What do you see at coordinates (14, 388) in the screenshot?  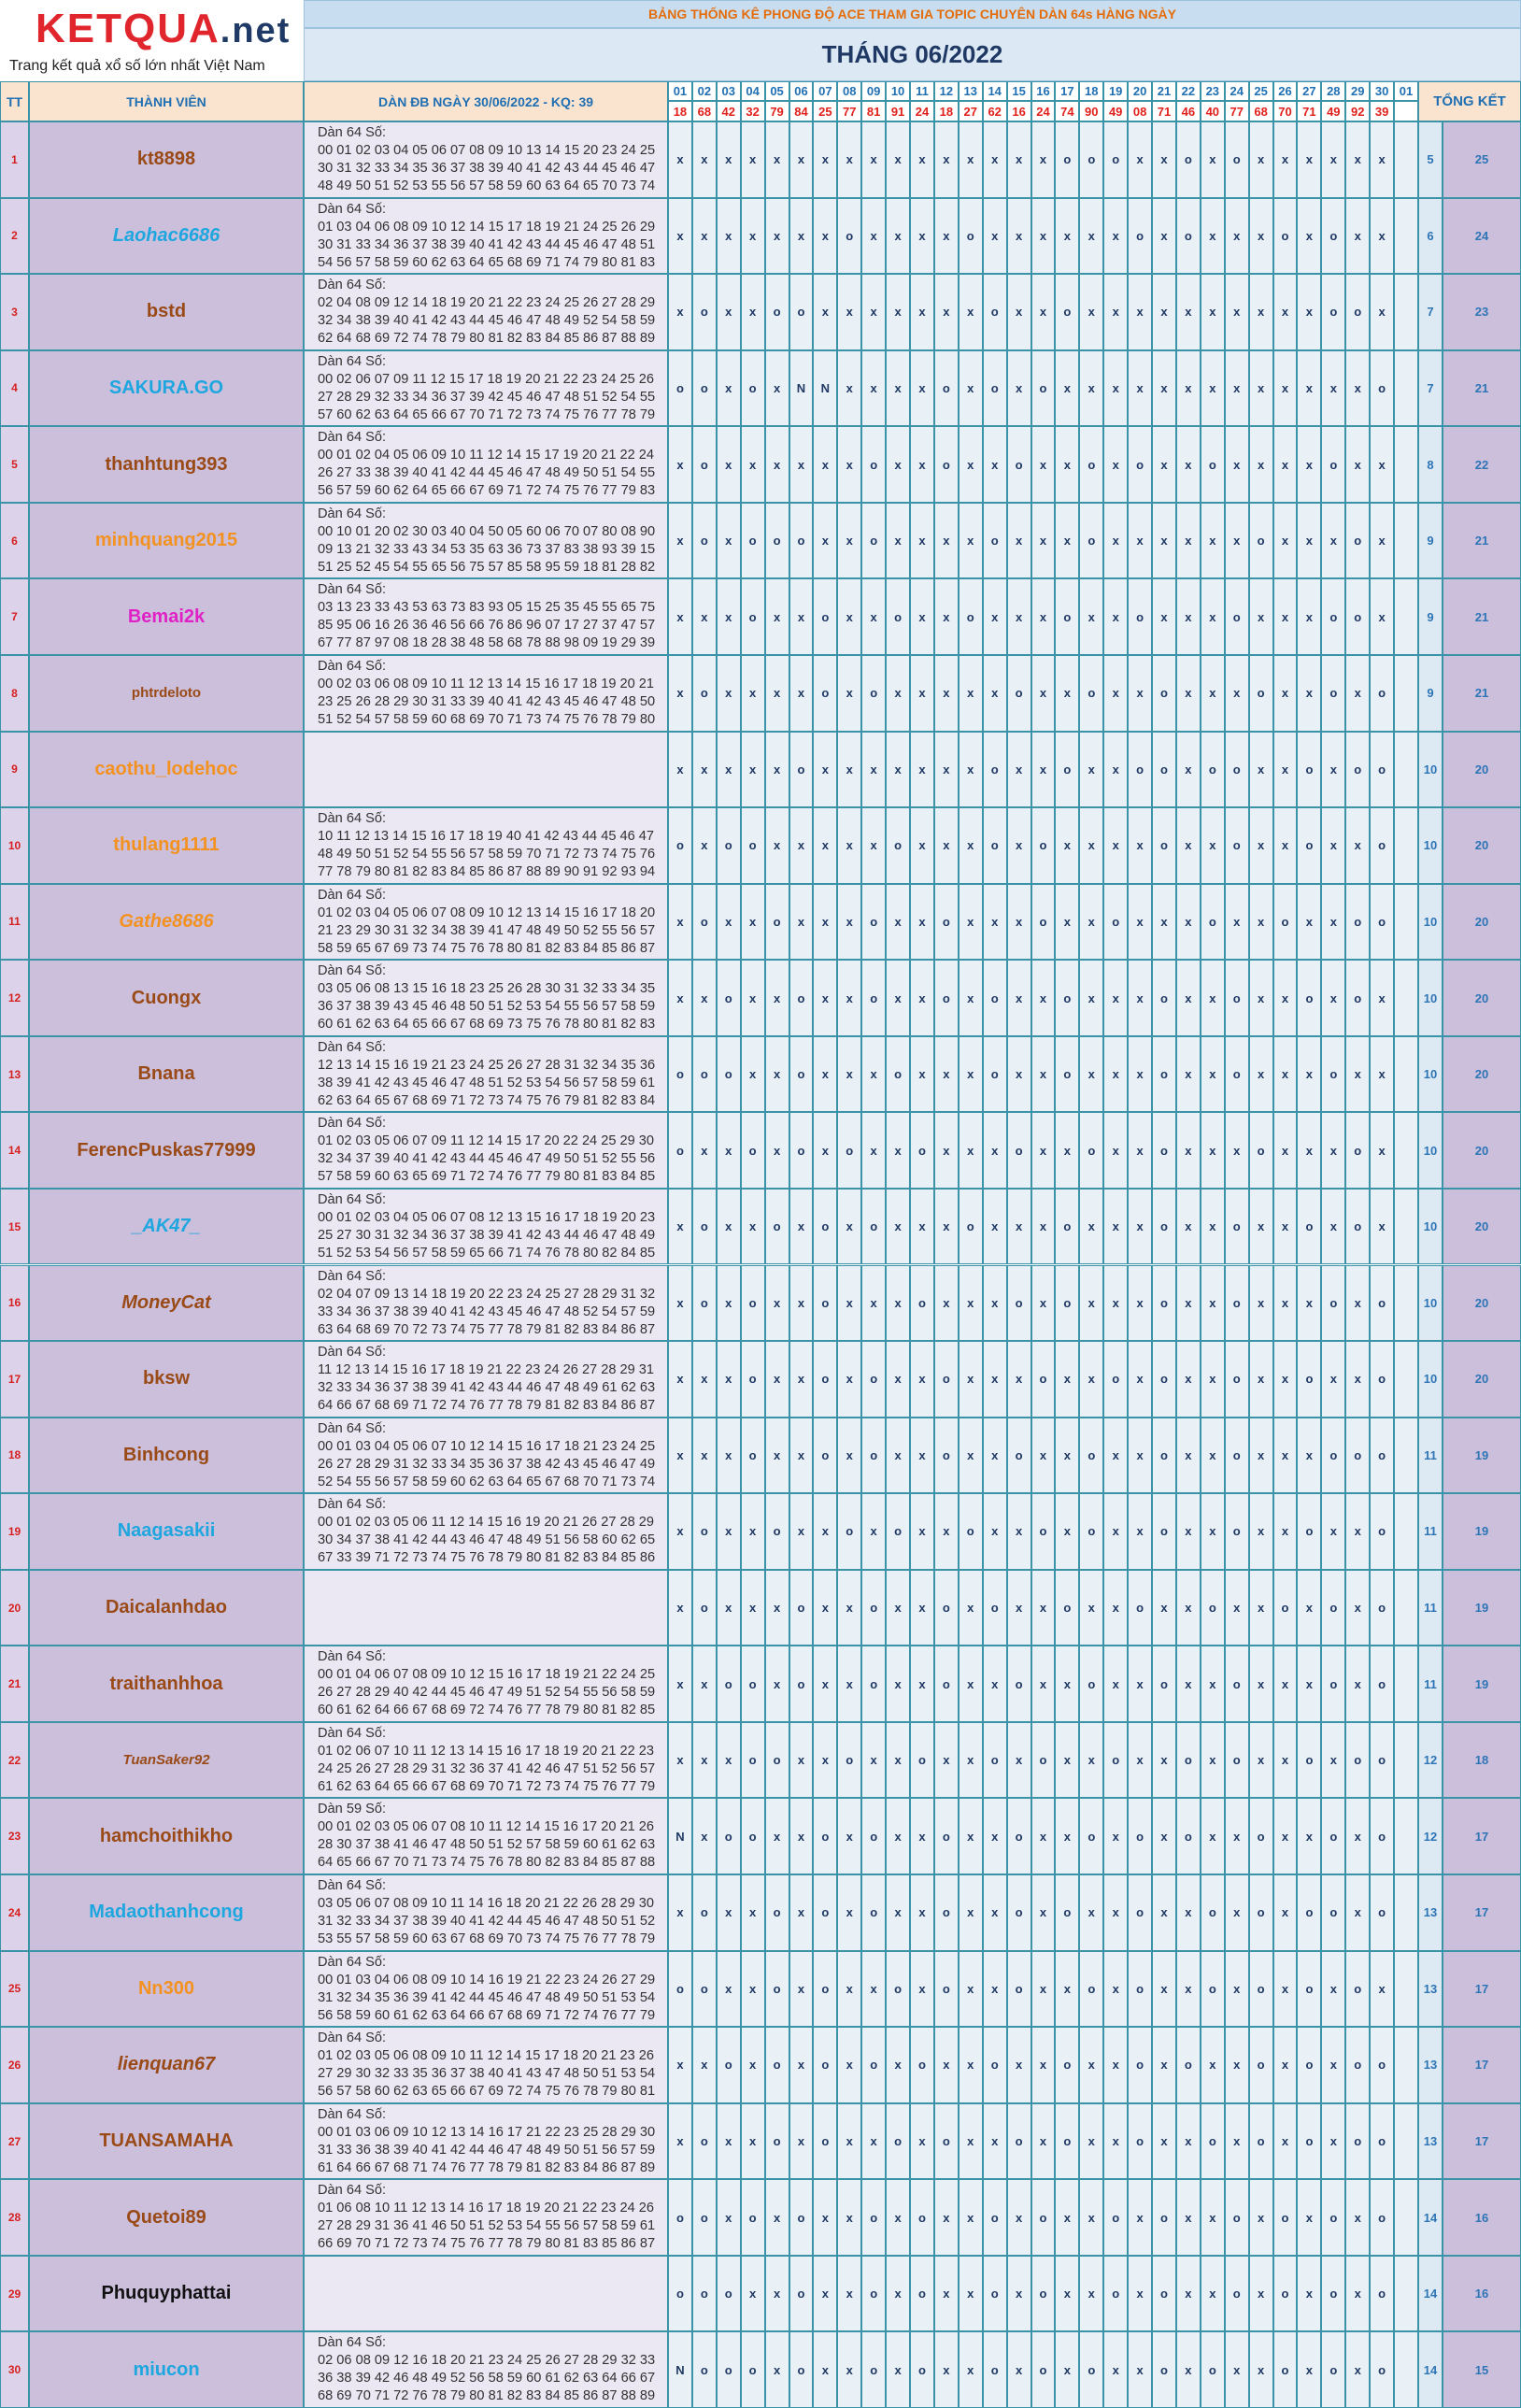 I see `row-number: 4` at bounding box center [14, 388].